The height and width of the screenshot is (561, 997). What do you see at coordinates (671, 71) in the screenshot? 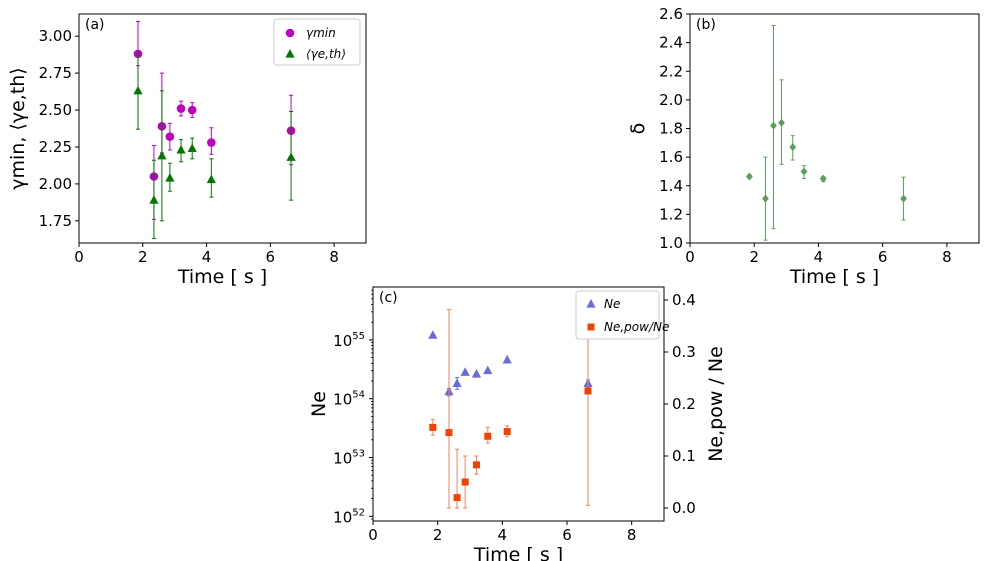
I see `y-tick-label: 2.2` at bounding box center [671, 71].